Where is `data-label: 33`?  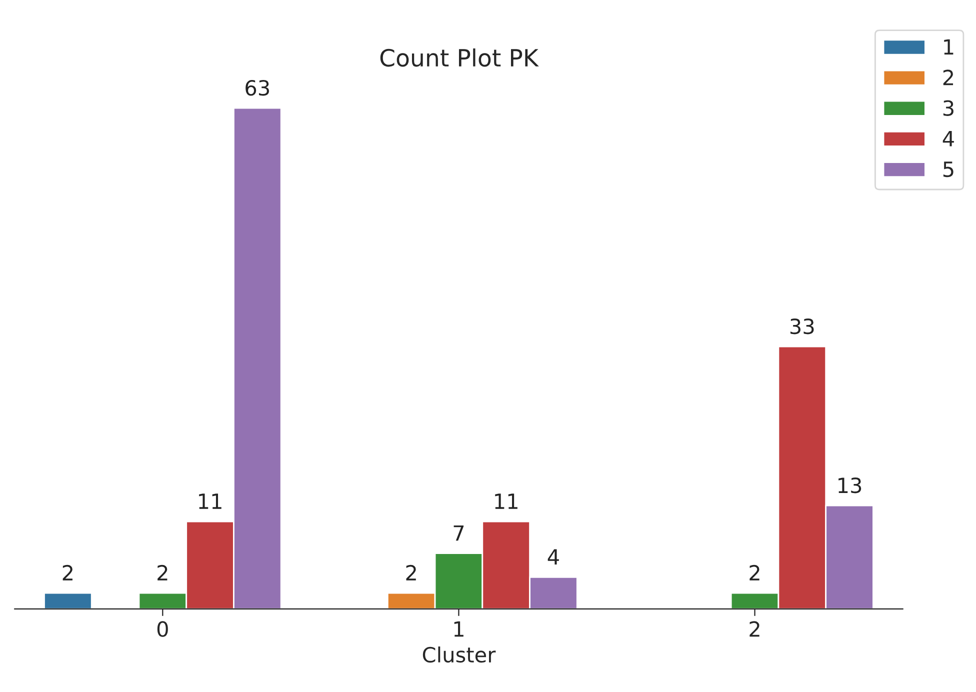
data-label: 33 is located at coordinates (802, 326).